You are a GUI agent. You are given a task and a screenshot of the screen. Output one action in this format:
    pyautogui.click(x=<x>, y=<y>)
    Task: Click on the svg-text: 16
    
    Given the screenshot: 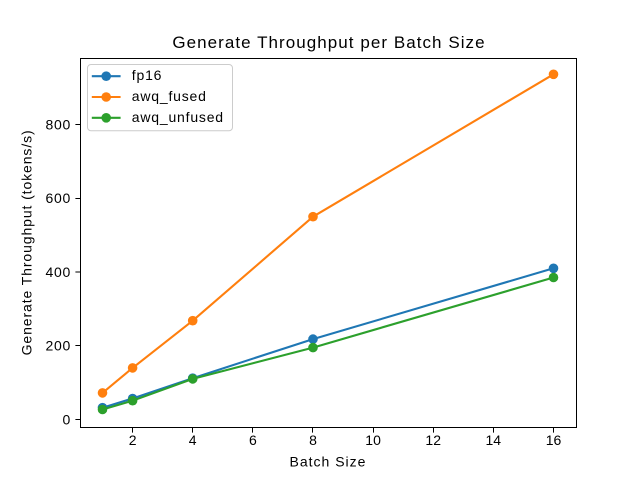 What is the action you would take?
    pyautogui.click(x=554, y=440)
    